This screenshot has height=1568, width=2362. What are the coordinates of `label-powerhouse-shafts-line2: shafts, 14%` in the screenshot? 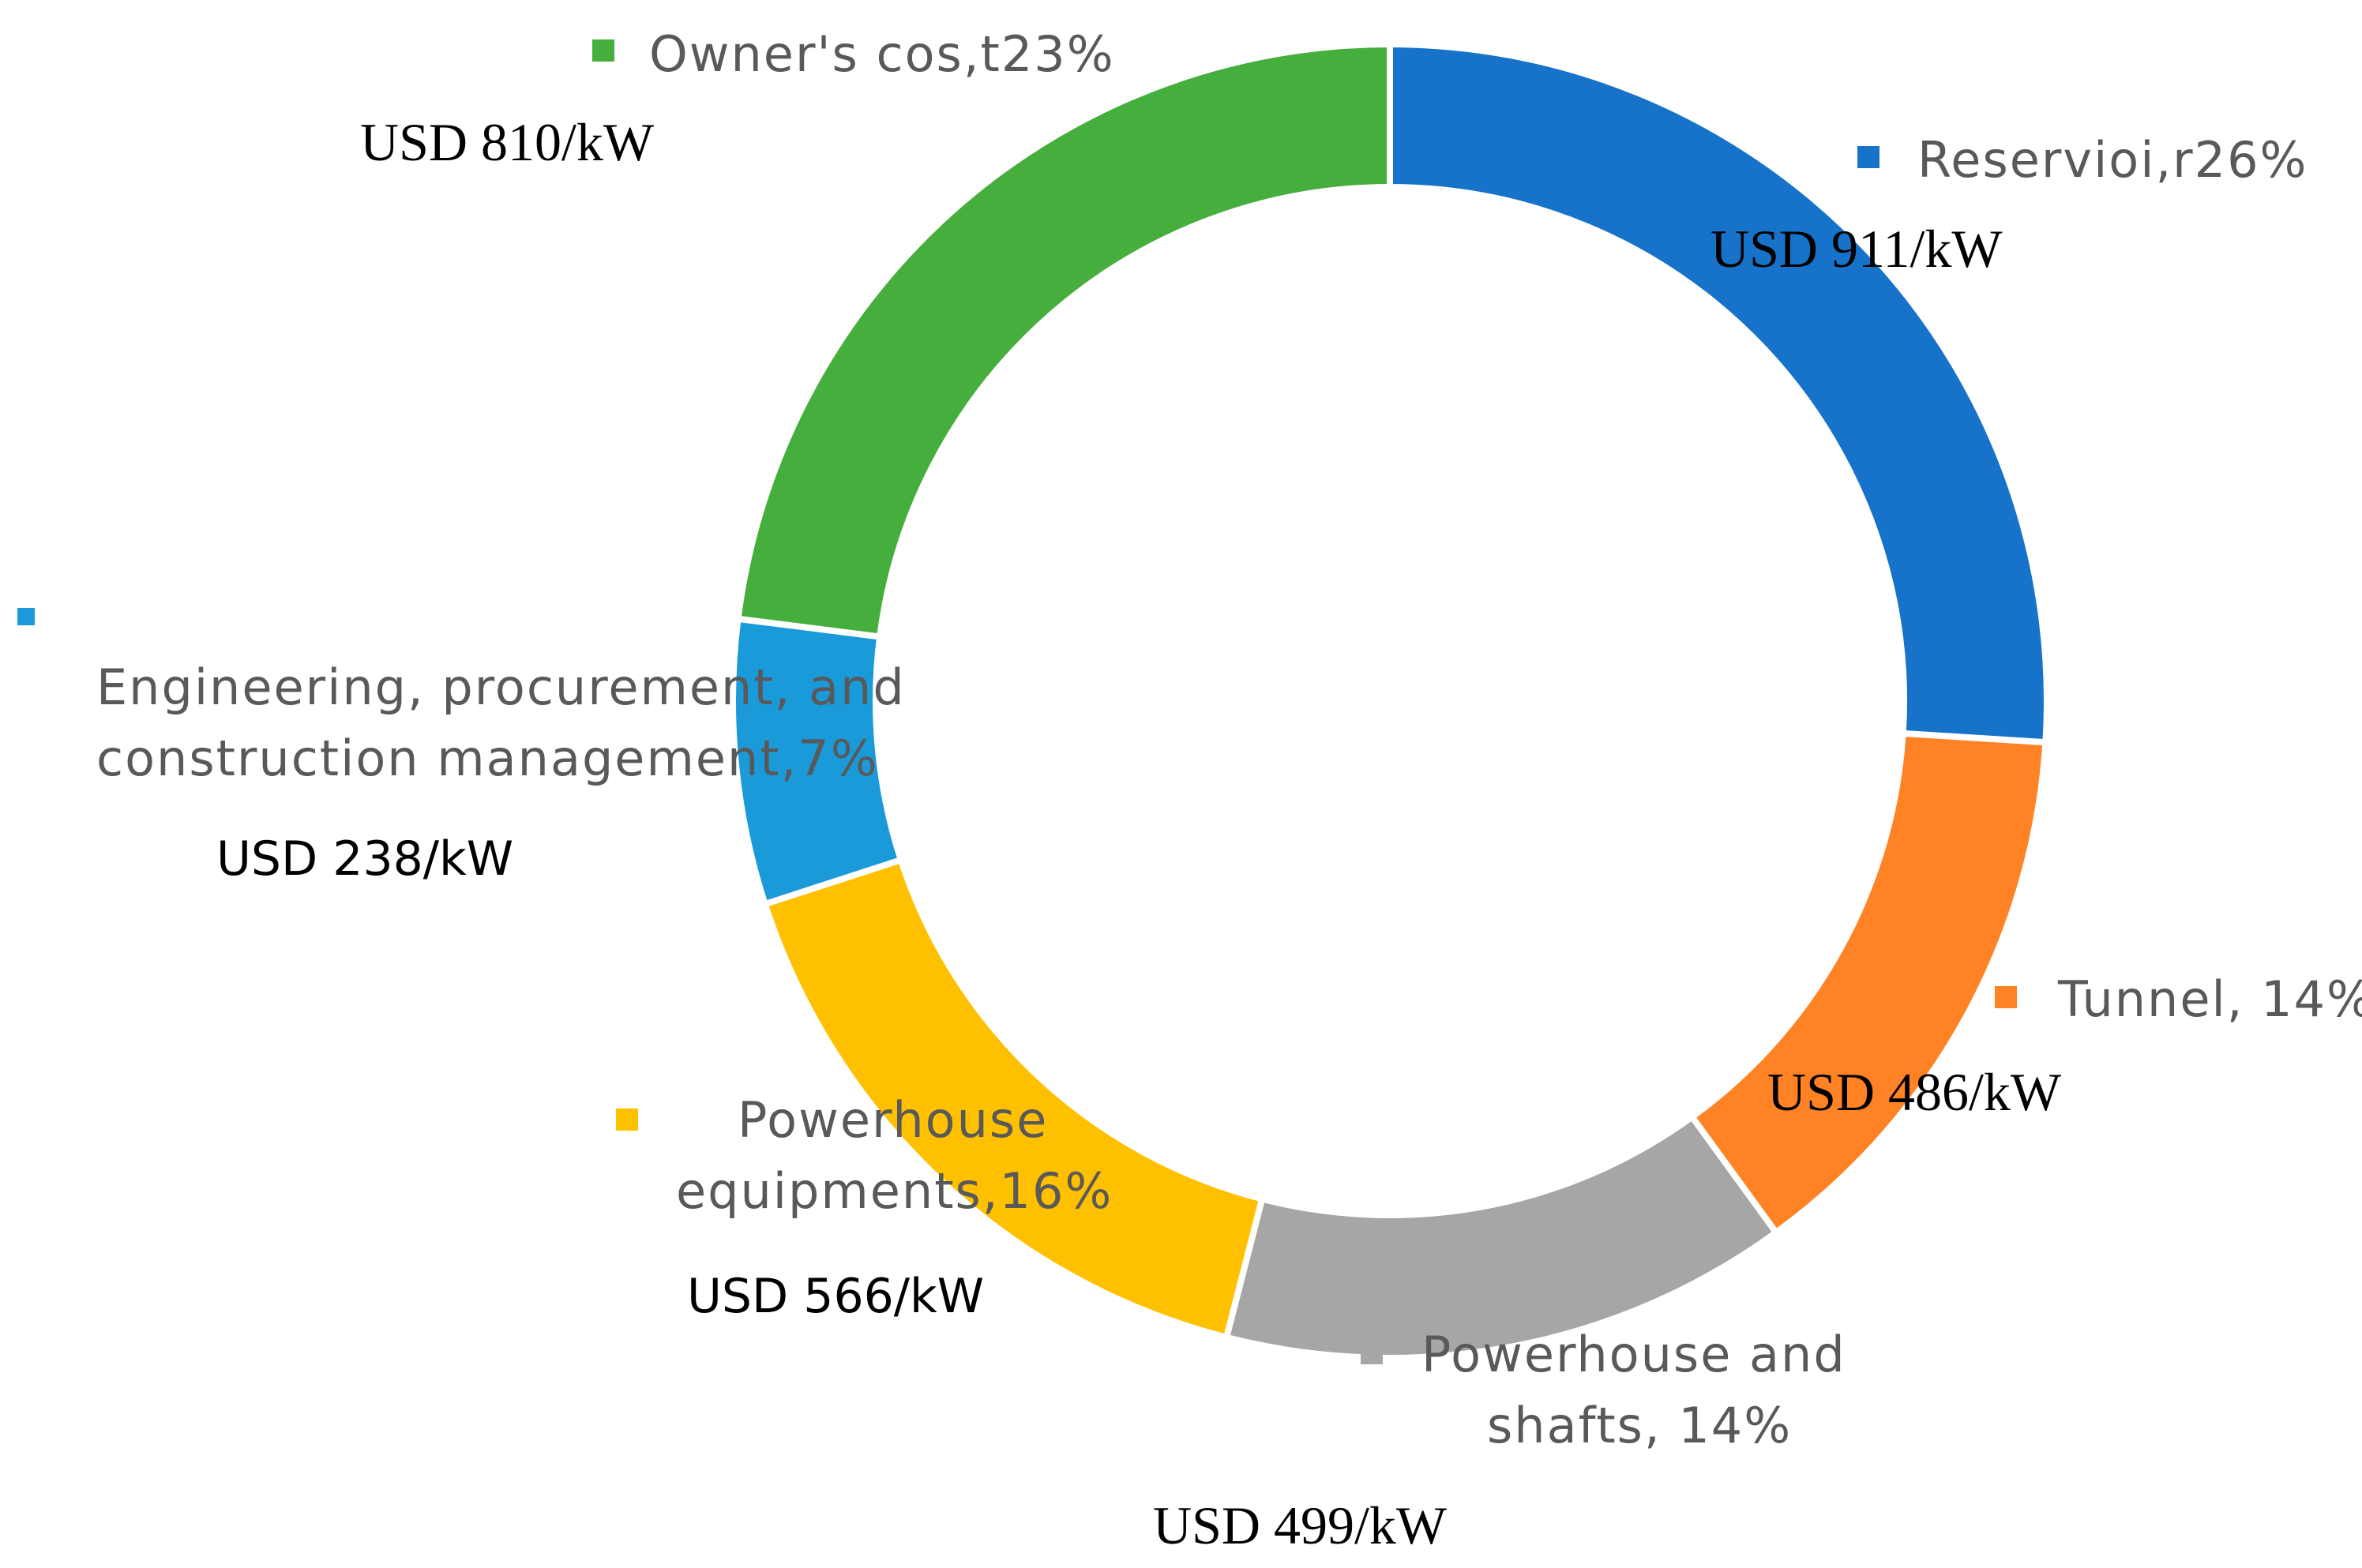 It's located at (1639, 1425).